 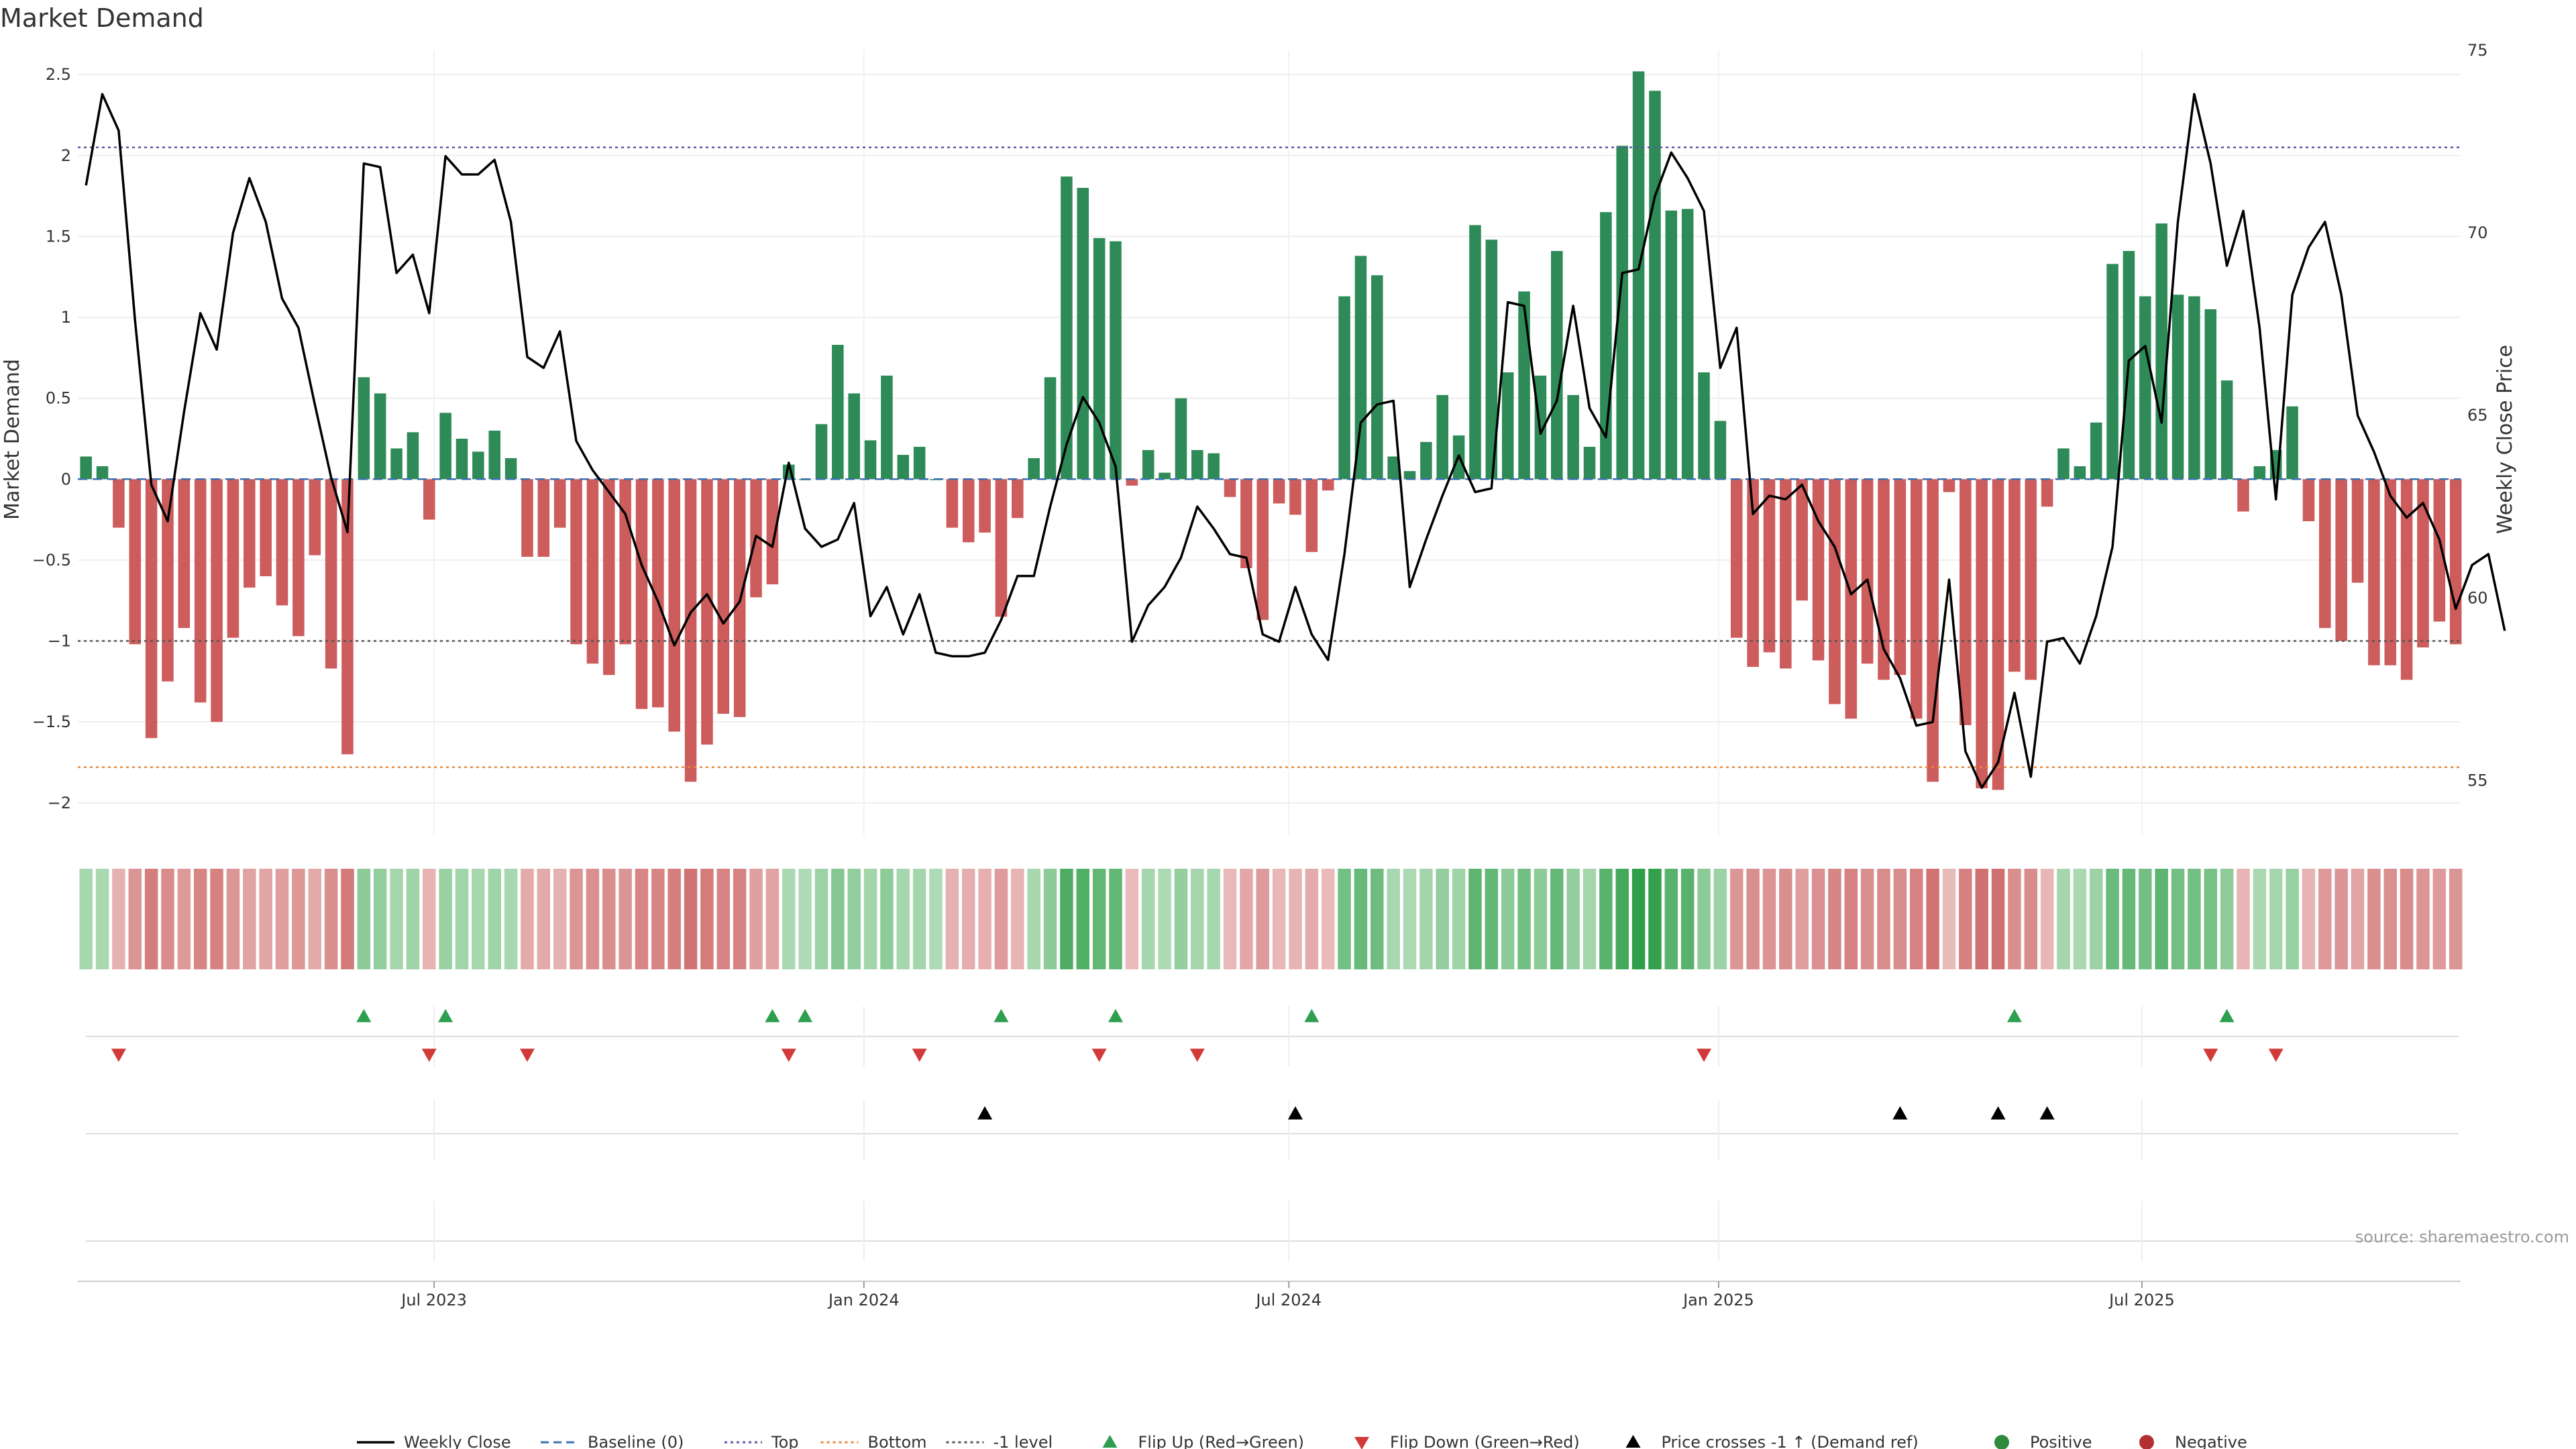 What do you see at coordinates (2477, 50) in the screenshot?
I see `y2-tick-label: 75` at bounding box center [2477, 50].